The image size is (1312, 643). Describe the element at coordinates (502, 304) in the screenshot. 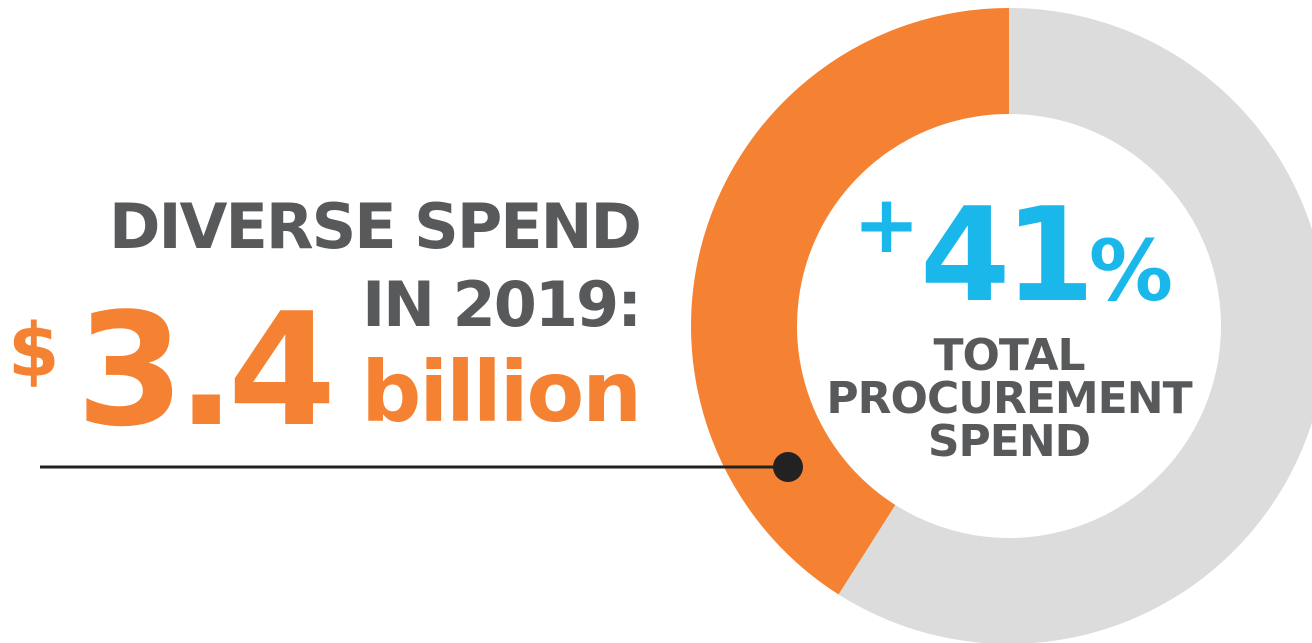

I see `headline-line-2: IN 2019:` at that location.